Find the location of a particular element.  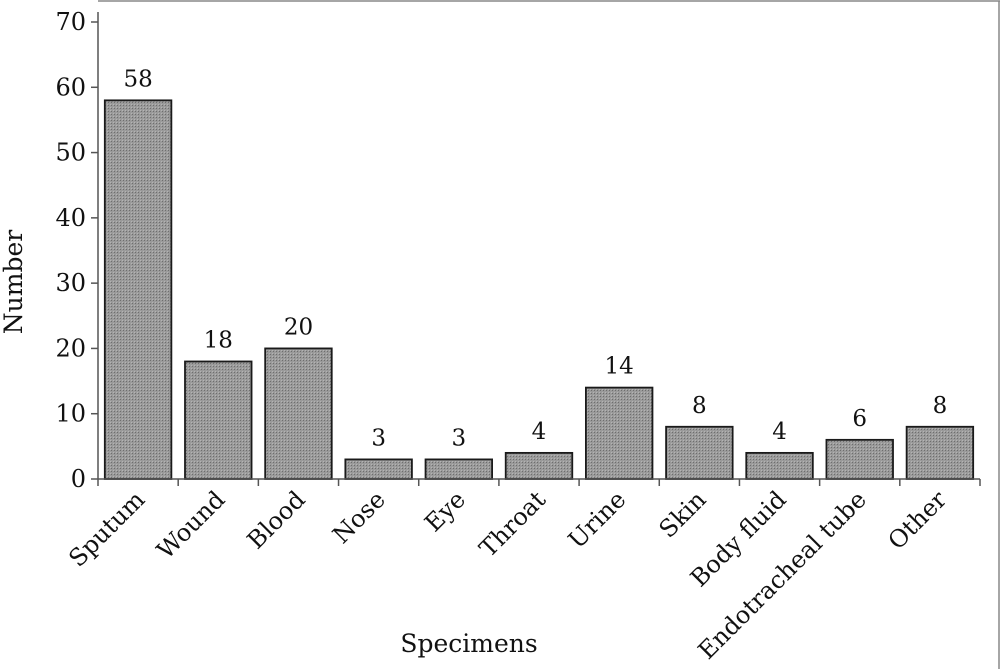

data-label: 20 is located at coordinates (298, 327).